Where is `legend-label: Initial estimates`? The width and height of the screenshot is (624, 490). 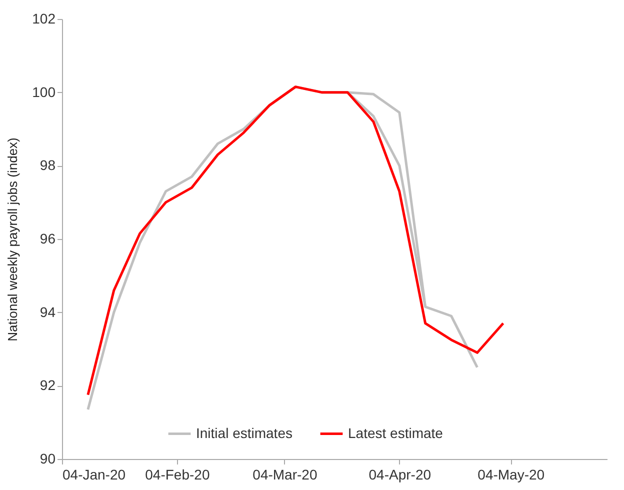
legend-label: Initial estimates is located at coordinates (244, 432).